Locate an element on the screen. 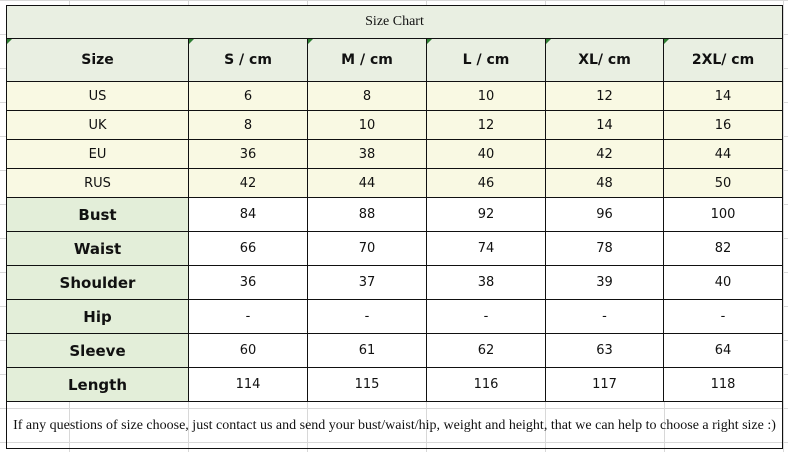  table-row: RUS 42 44 46 48 50 is located at coordinates (394, 183).